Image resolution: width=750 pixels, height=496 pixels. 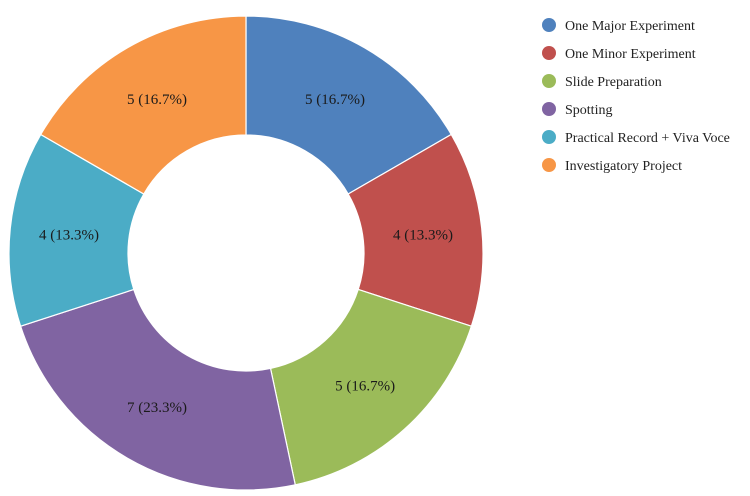 I want to click on slice-label-one-minor-experiment: 4 (13.3%), so click(x=423, y=235).